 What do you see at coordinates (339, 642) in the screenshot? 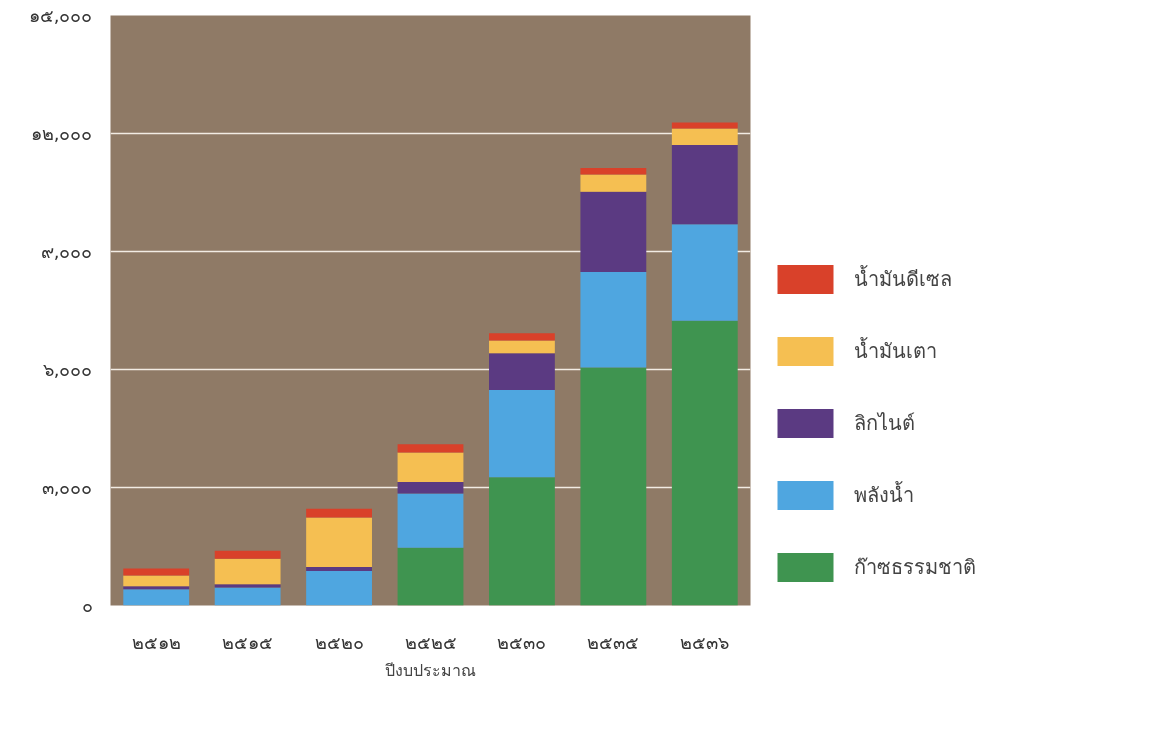
I see `x-tick-label: ๒๕๒๐` at bounding box center [339, 642].